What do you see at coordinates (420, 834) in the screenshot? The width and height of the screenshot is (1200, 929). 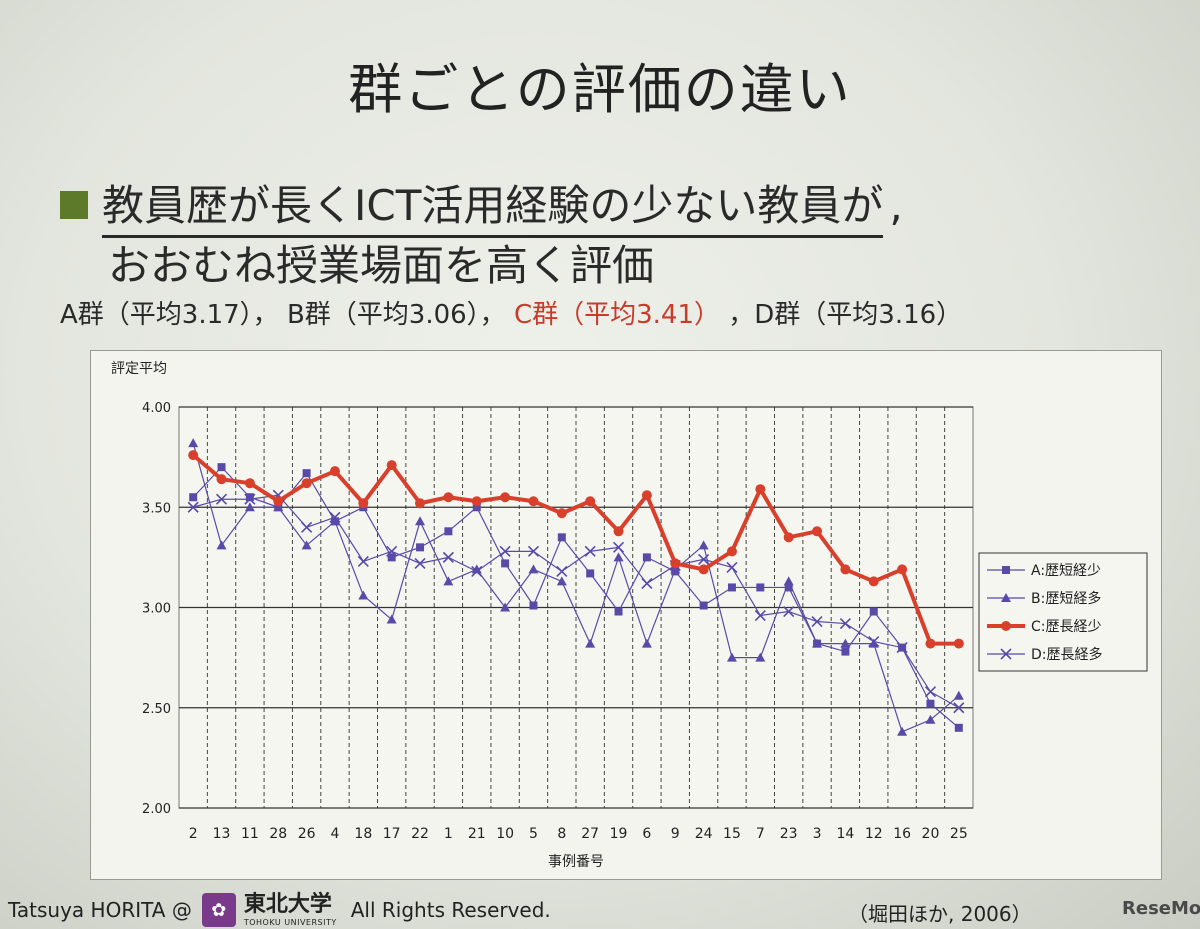 I see `x-tick-label: 22` at bounding box center [420, 834].